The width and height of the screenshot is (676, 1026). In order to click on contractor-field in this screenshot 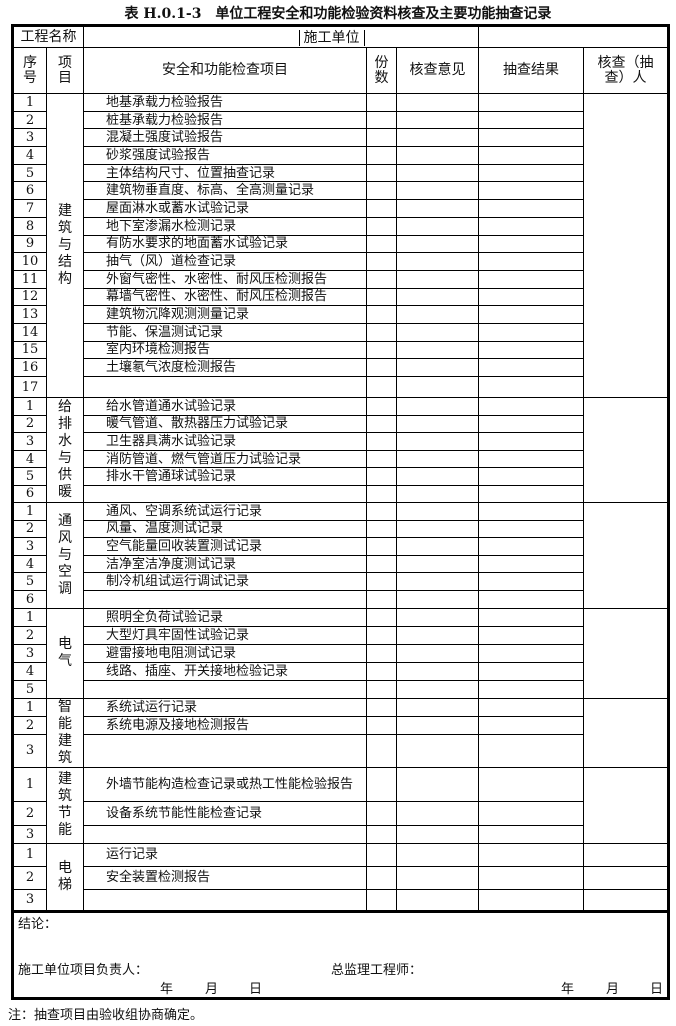, I will do `click(573, 36)`.